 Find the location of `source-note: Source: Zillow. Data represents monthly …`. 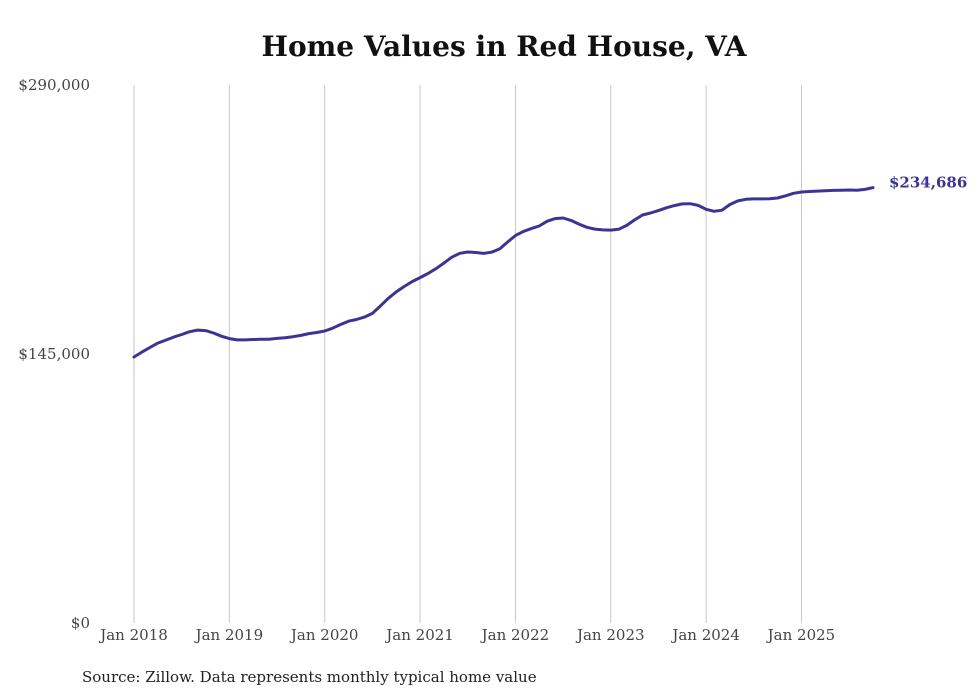

source-note: Source: Zillow. Data represents monthly … is located at coordinates (309, 677).